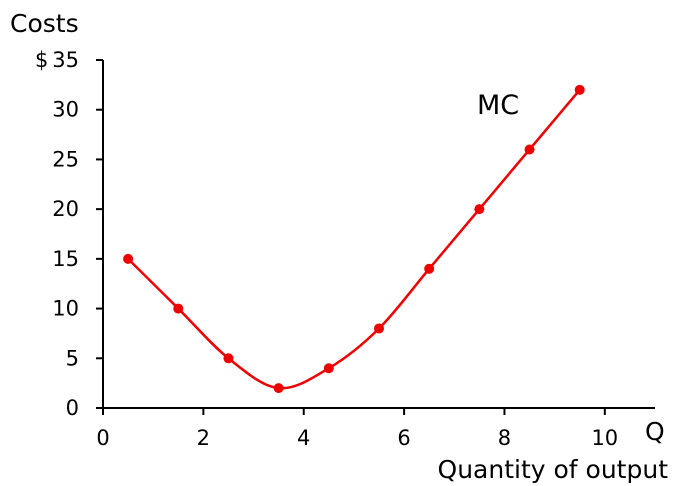 This screenshot has width=676, height=486. Describe the element at coordinates (102, 438) in the screenshot. I see `x-tick-label: 0` at that location.